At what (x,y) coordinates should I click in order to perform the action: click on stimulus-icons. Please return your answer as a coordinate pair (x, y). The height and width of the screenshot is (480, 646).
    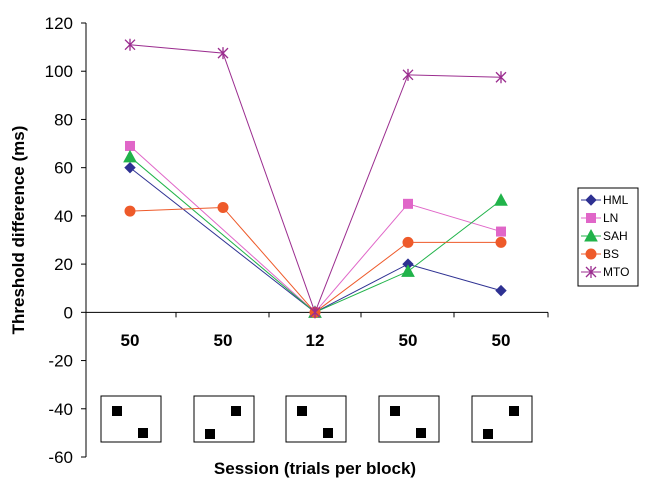
    Looking at the image, I should click on (316, 419).